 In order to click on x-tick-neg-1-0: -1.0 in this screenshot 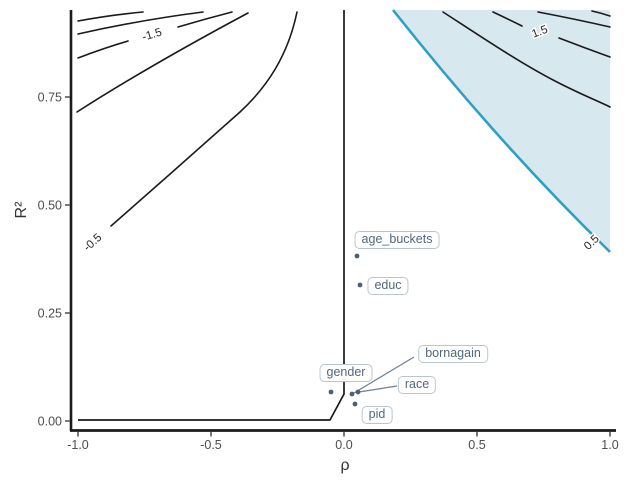, I will do `click(78, 445)`.